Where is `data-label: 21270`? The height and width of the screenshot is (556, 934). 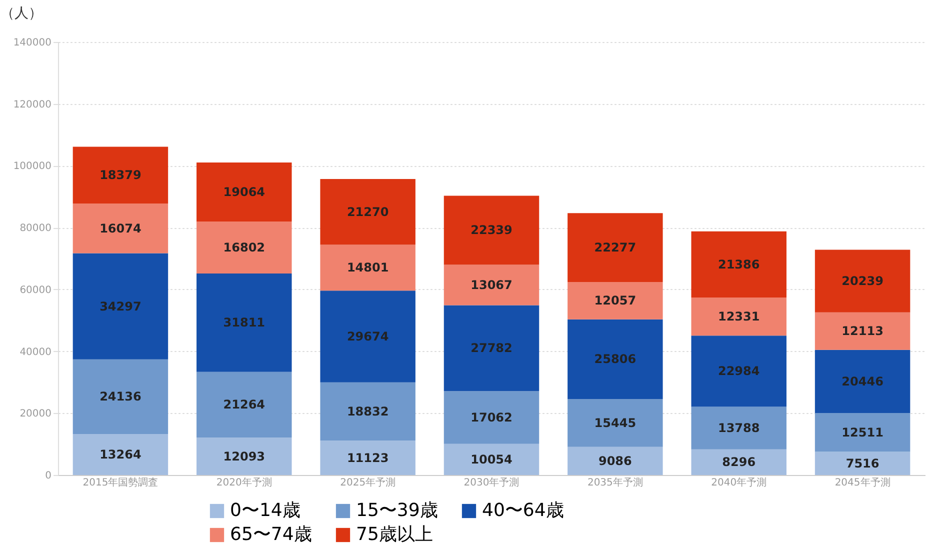 data-label: 21270 is located at coordinates (367, 211).